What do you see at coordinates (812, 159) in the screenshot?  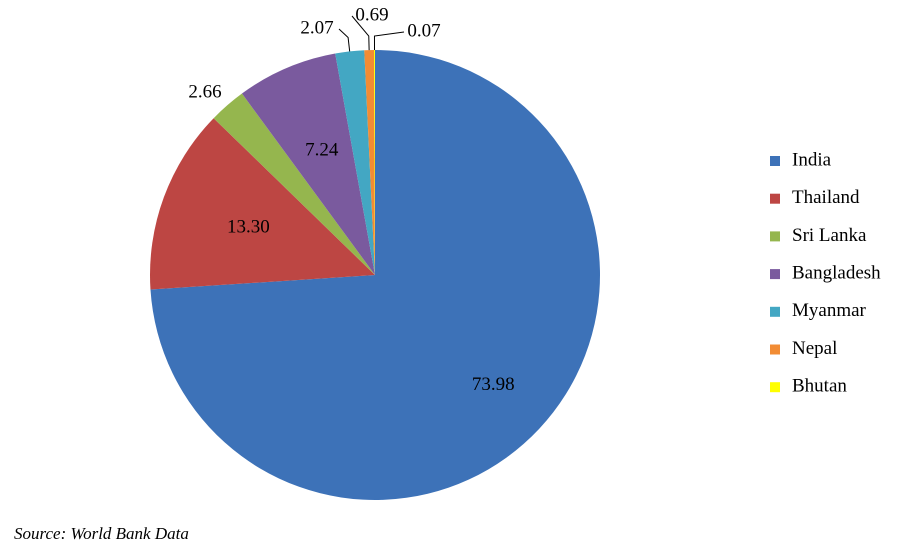 I see `legend-label: India` at bounding box center [812, 159].